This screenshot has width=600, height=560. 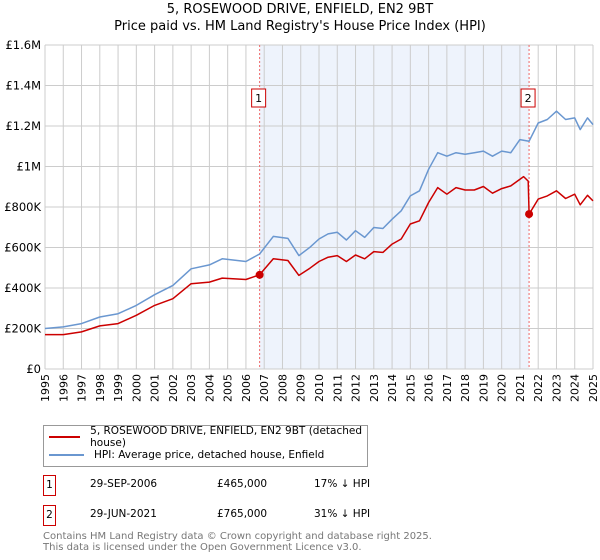 What do you see at coordinates (242, 514) in the screenshot?
I see `sale-price: £765,000` at bounding box center [242, 514].